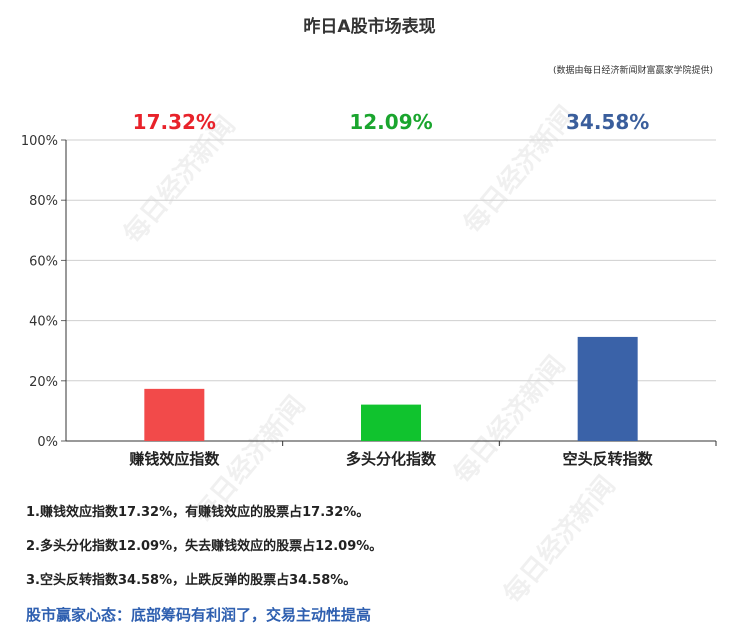 The image size is (739, 635). I want to click on x-category-label: 空头反转指数, so click(608, 459).